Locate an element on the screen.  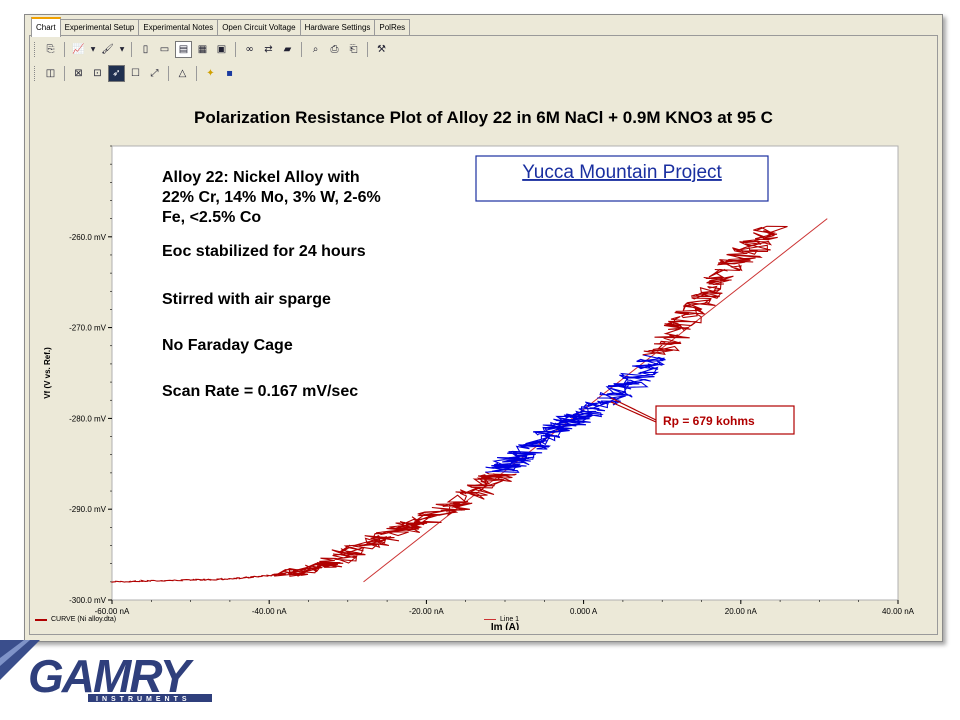
annotation-line: No Faraday Cage is located at coordinates (227, 345).